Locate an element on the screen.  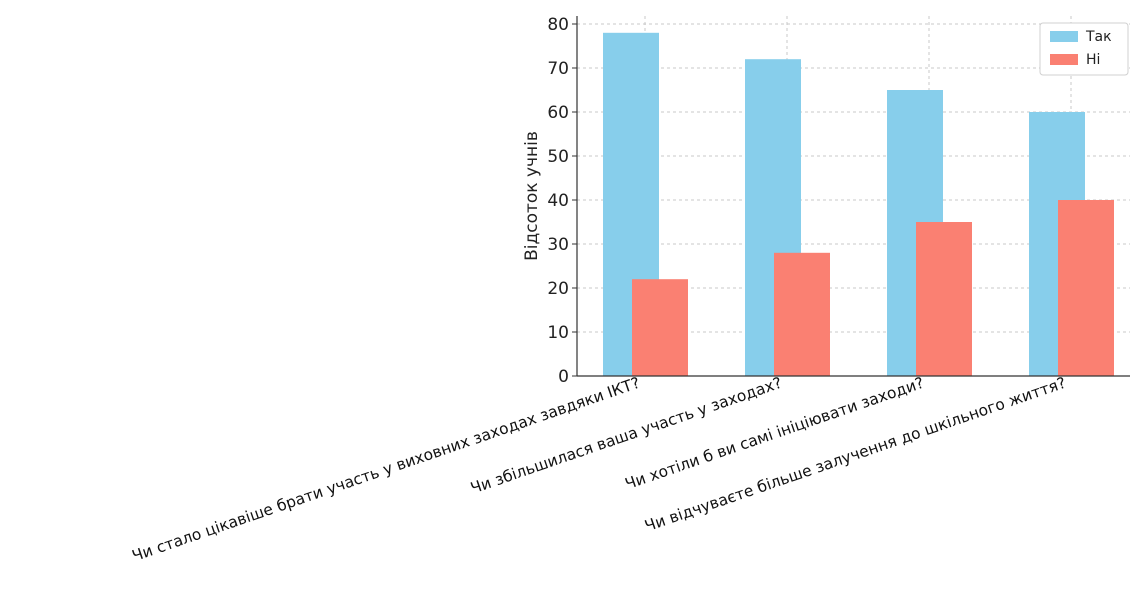
legend: Так Ні is located at coordinates (1084, 49).